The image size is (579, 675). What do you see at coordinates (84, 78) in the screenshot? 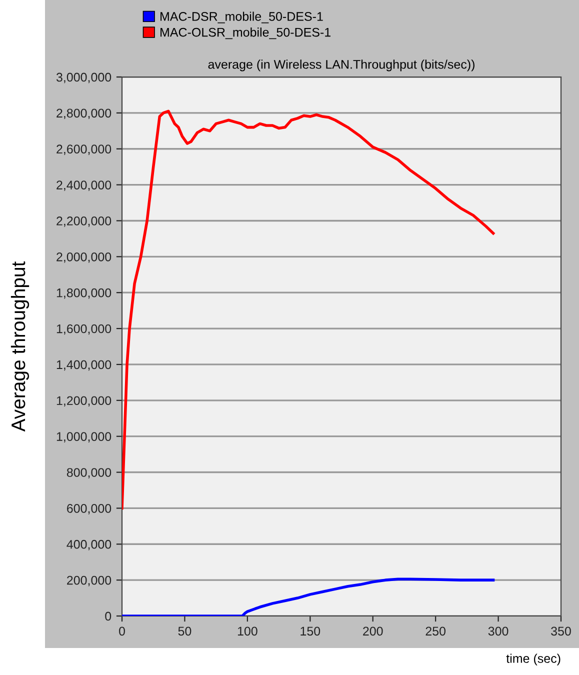
I see `y-tick-label: 3,000,000` at bounding box center [84, 78].